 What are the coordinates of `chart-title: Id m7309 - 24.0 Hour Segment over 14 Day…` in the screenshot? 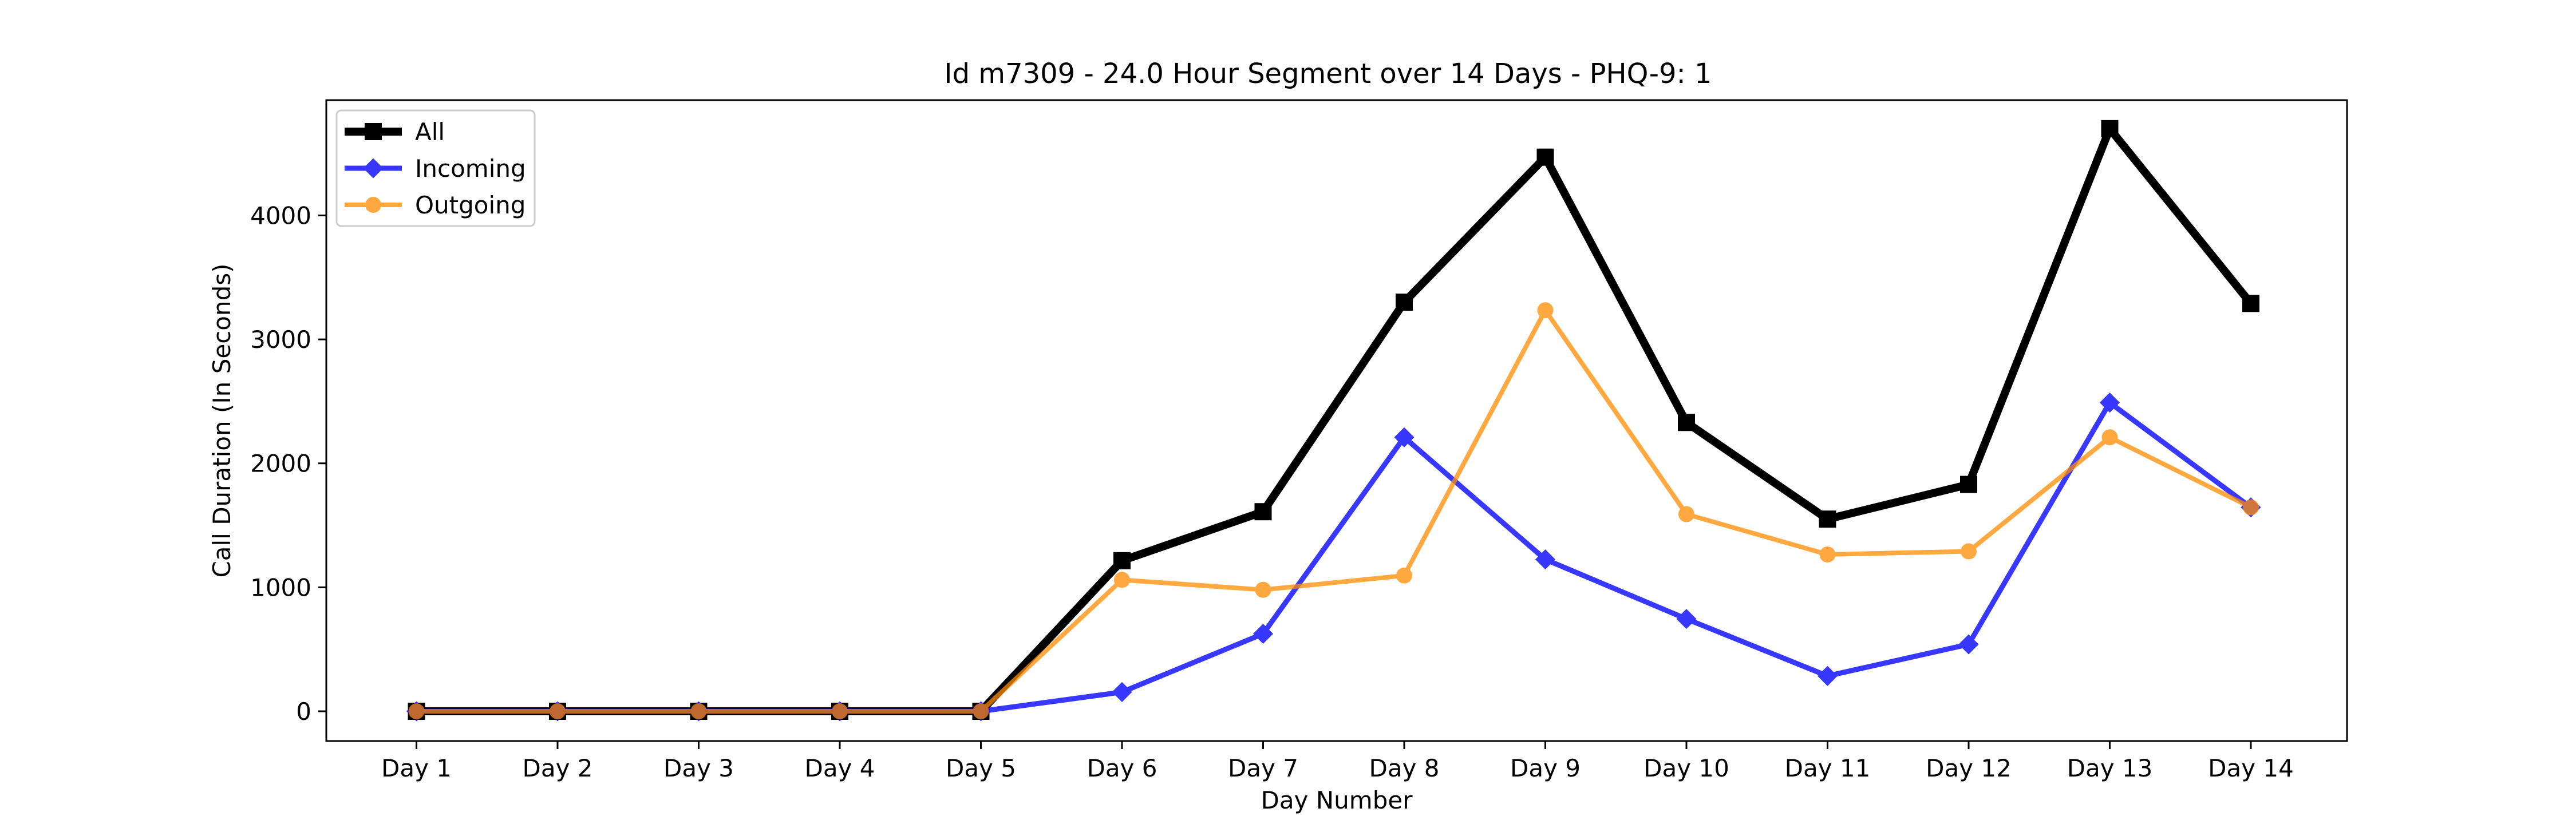 It's located at (1328, 74).